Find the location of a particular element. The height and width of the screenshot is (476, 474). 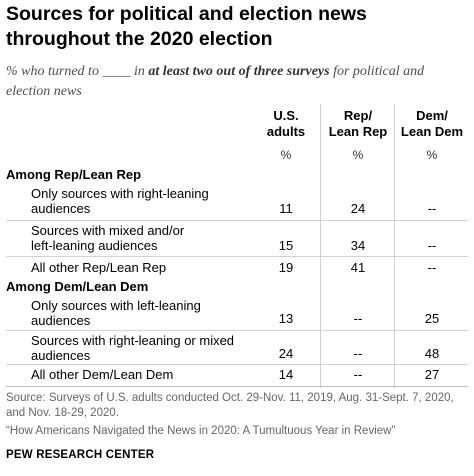

table-cell: 11 is located at coordinates (286, 208).